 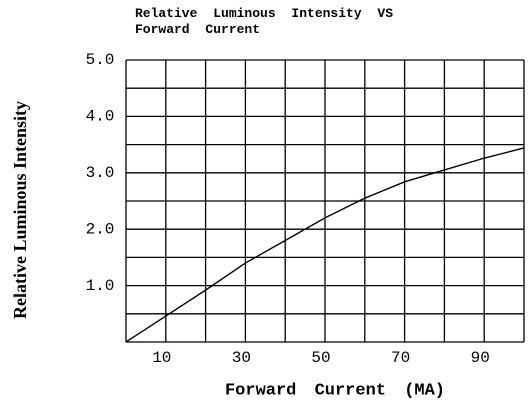 I want to click on x-tick-label: 30, so click(x=241, y=358).